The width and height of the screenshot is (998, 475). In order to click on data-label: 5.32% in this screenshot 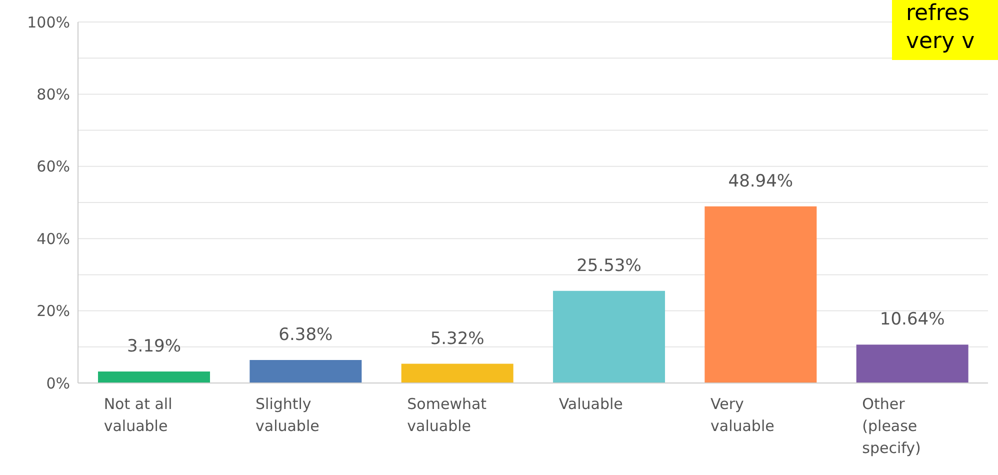, I will do `click(457, 338)`.